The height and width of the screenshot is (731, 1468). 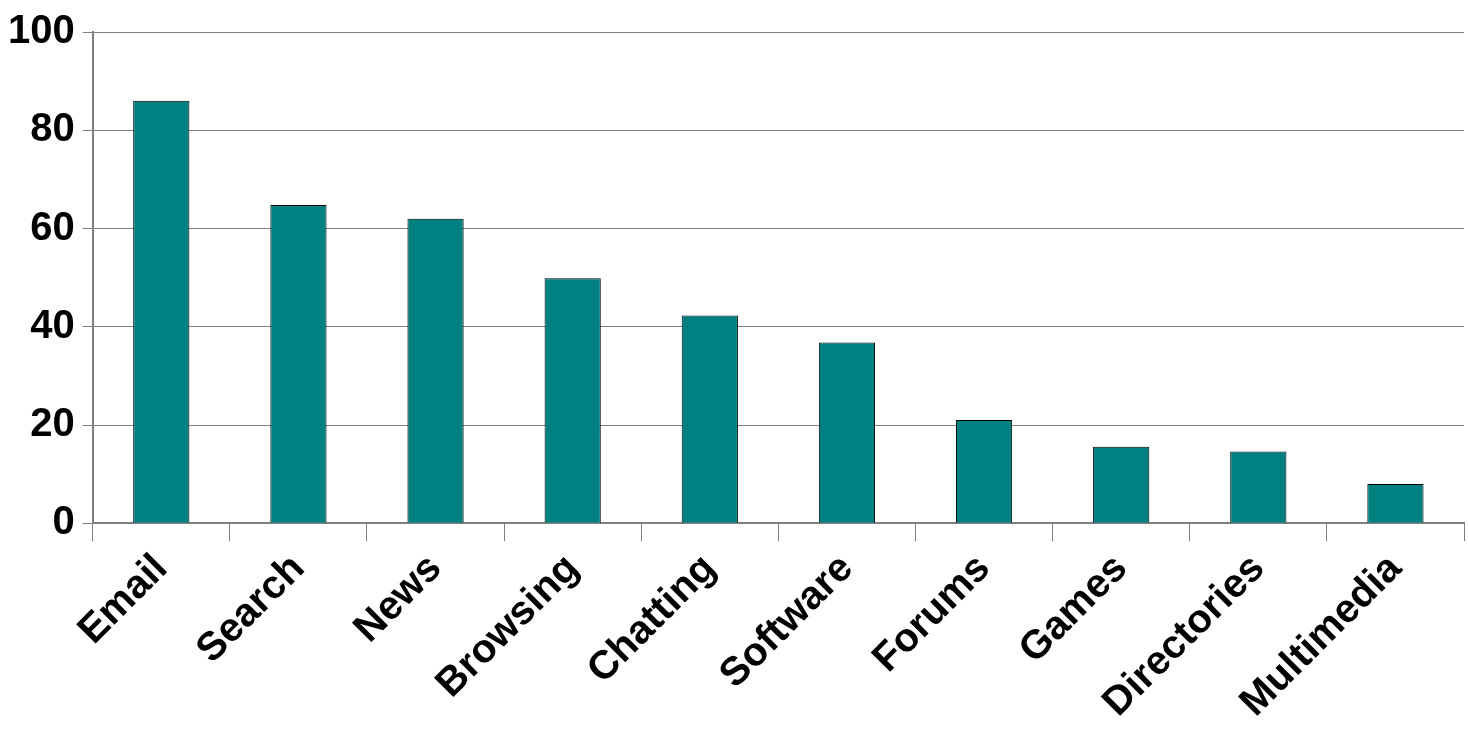 I want to click on y-tick-label: 40, so click(x=52, y=323).